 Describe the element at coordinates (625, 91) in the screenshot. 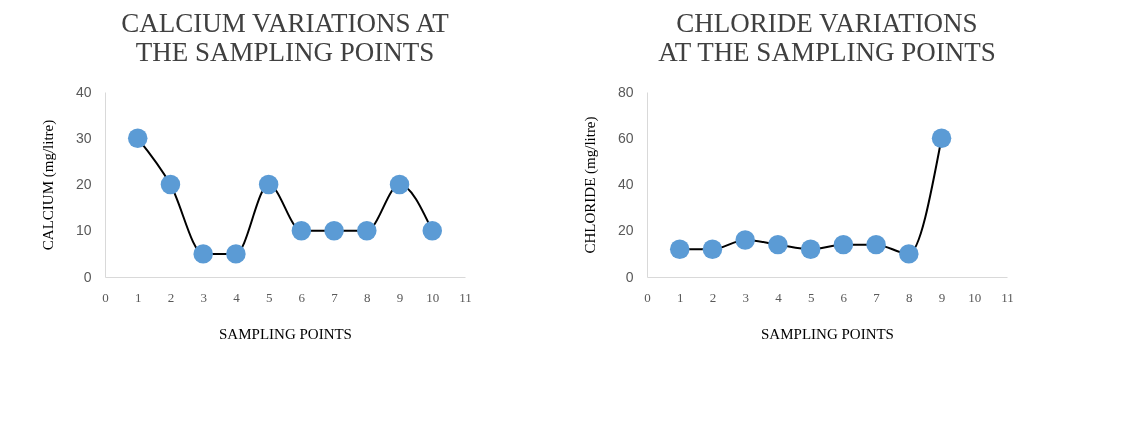

I see `y-tick-label: 80` at that location.